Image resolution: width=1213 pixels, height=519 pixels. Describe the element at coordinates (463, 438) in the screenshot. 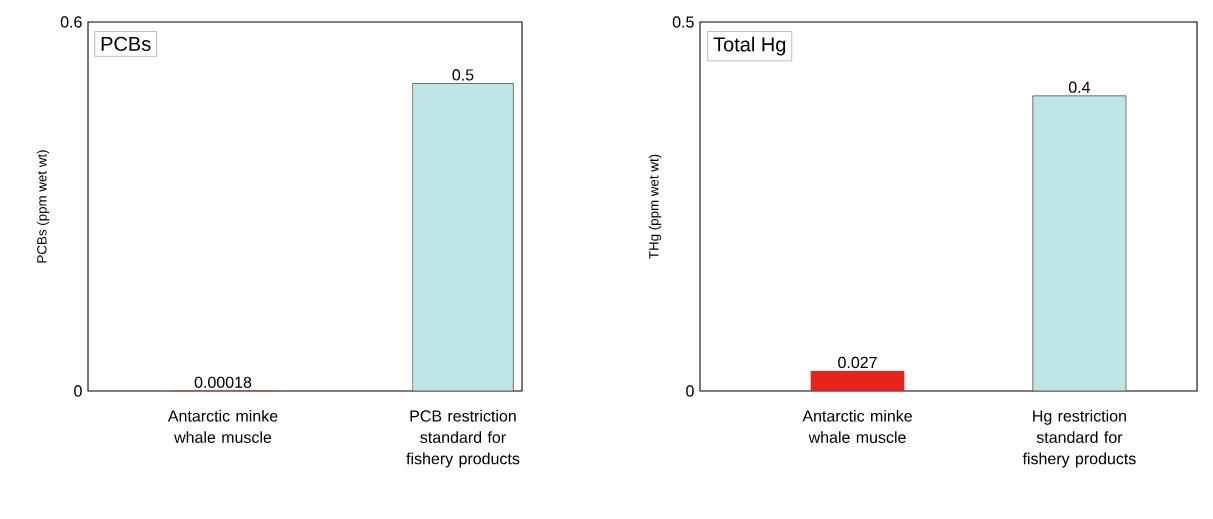

I see `x-tick-label: PCB restriction standard for fishery products` at that location.